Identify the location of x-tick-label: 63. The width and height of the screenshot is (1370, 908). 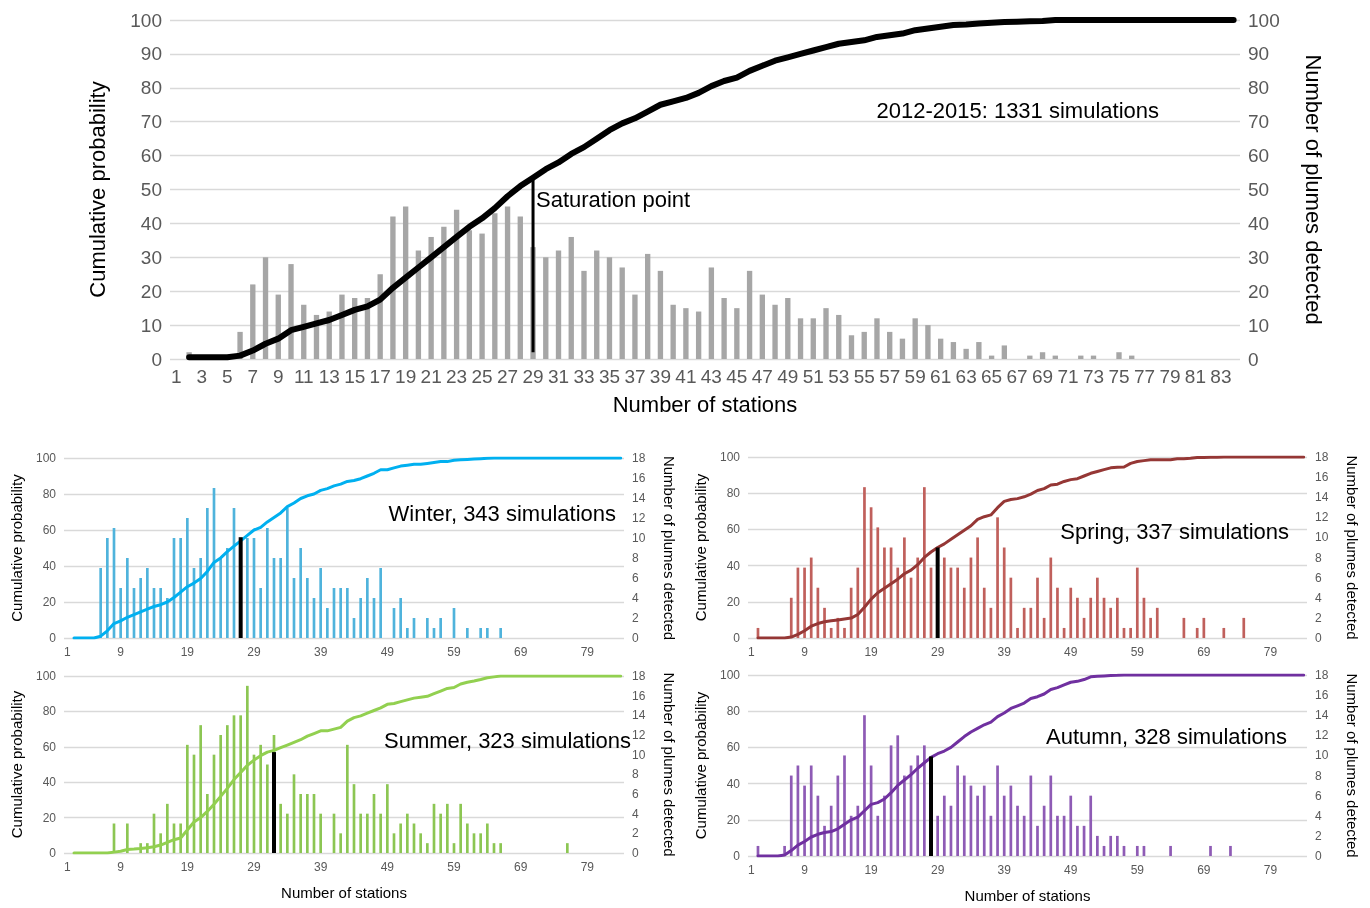
(966, 376).